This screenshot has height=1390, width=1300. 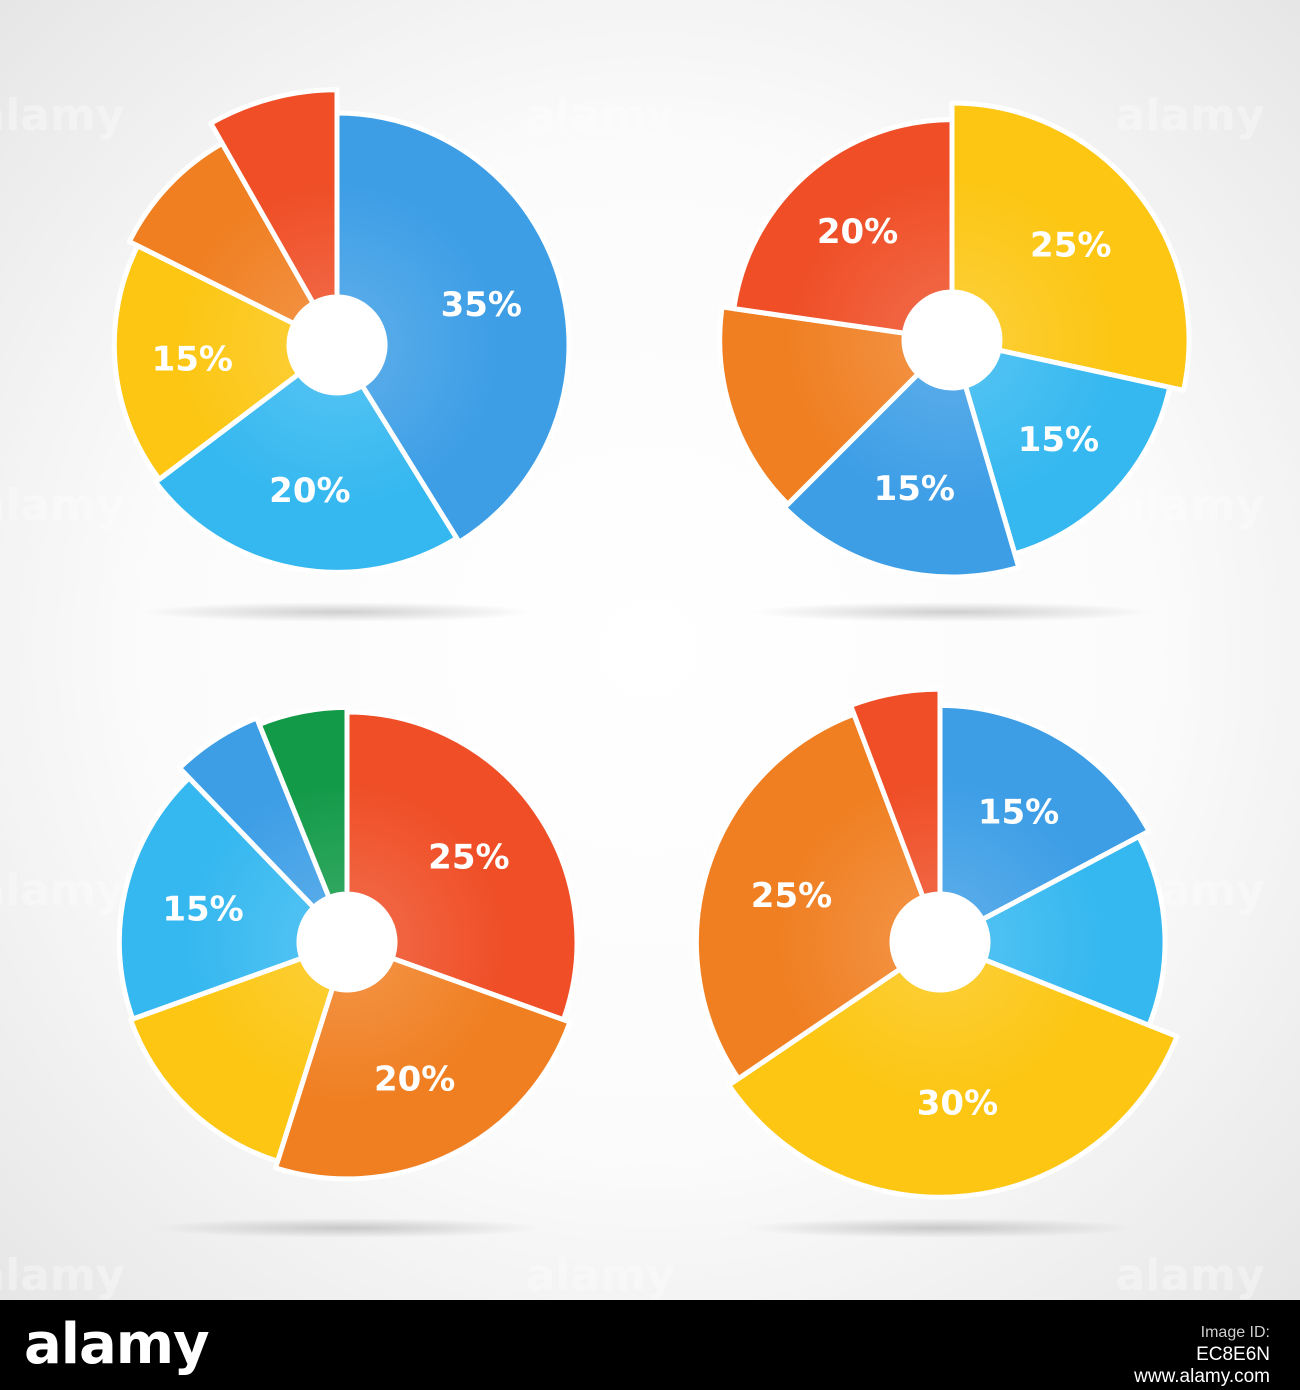 I want to click on pie-chart-4: 15%30%25%, so click(x=936, y=962).